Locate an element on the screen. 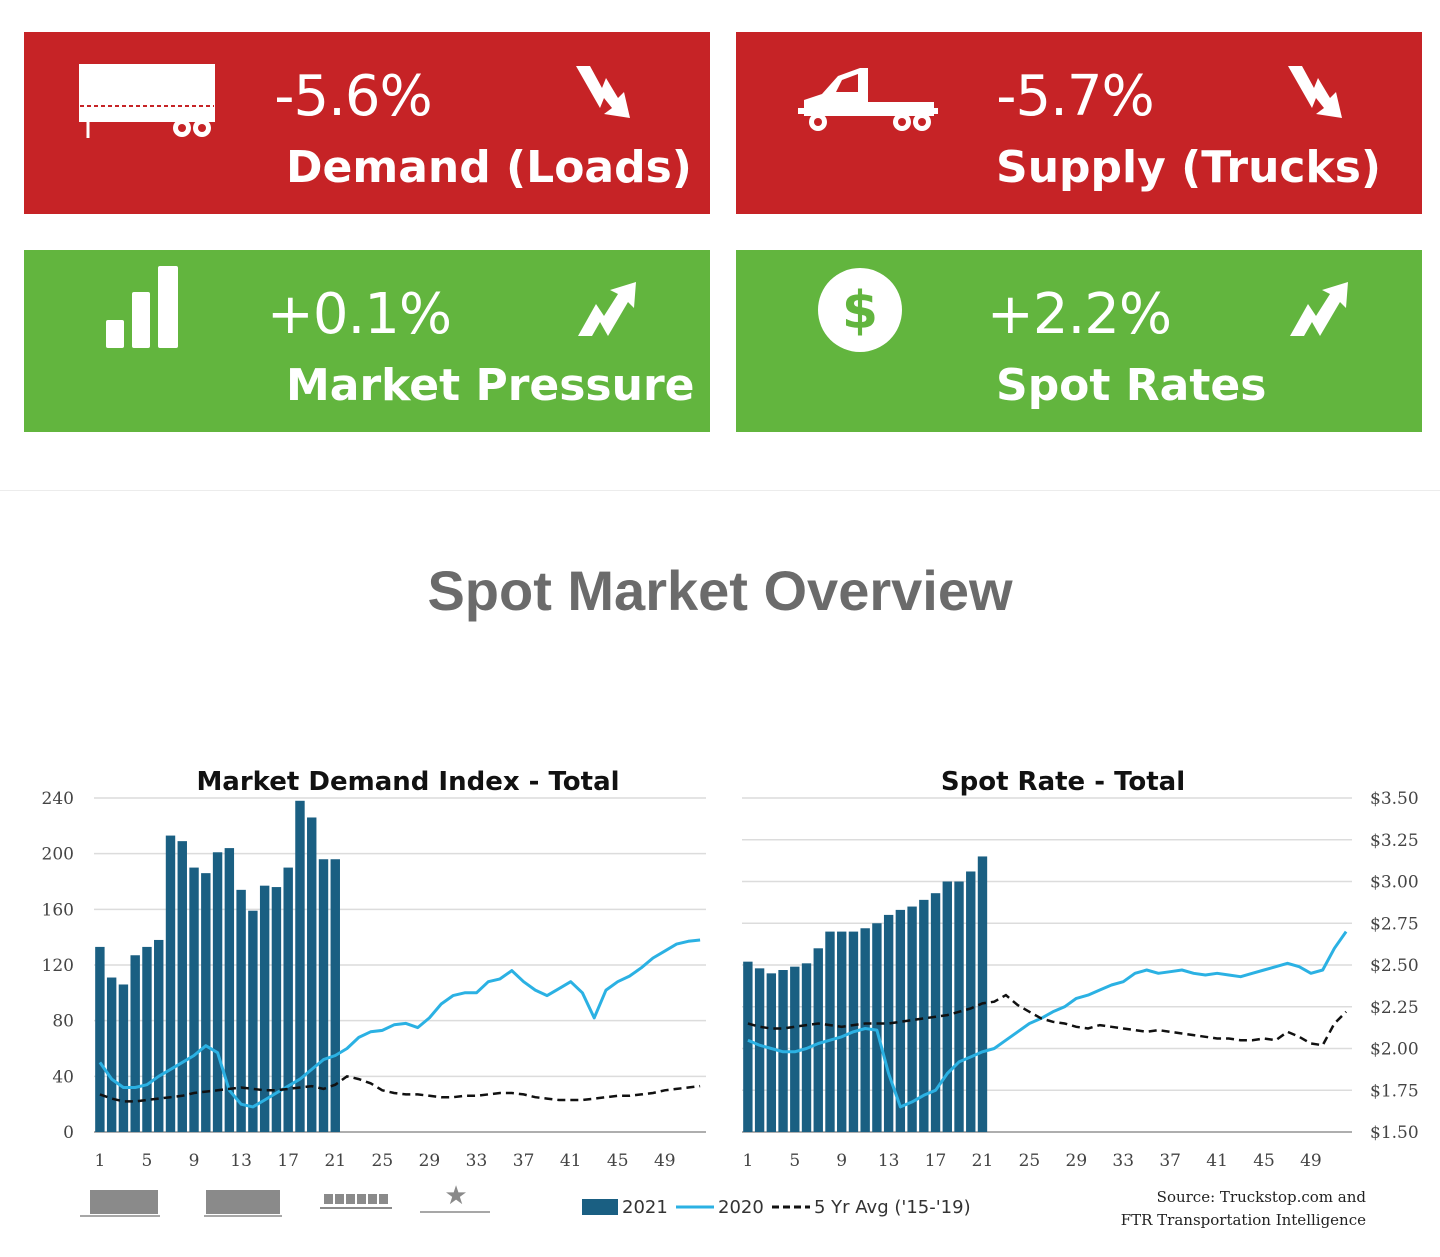 The height and width of the screenshot is (1257, 1440). legend-swatch-2021 is located at coordinates (600, 1207).